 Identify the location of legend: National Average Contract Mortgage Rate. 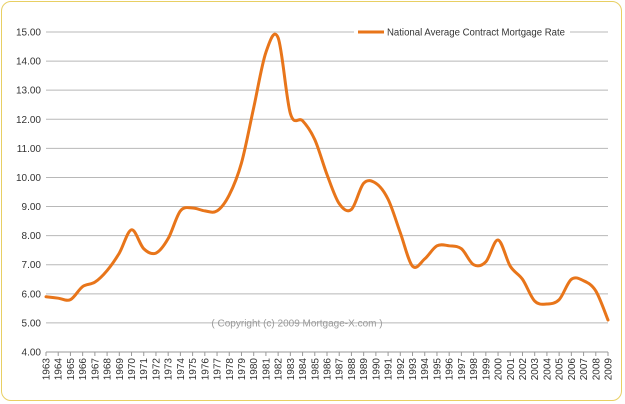
(462, 32).